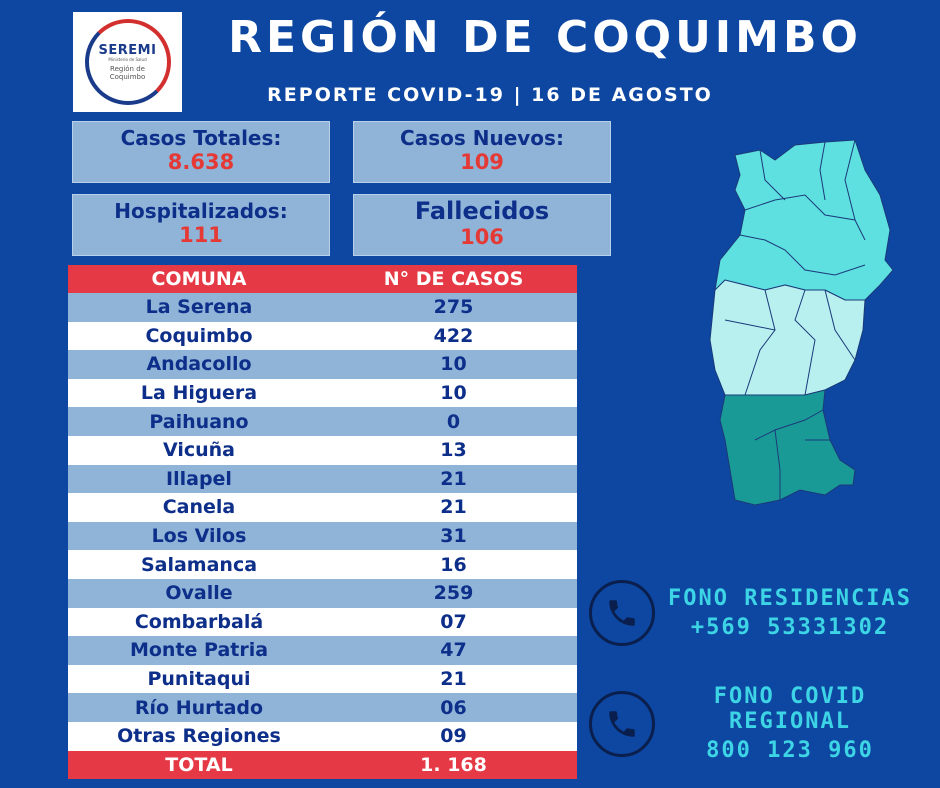  I want to click on new-cases-value: 109, so click(482, 162).